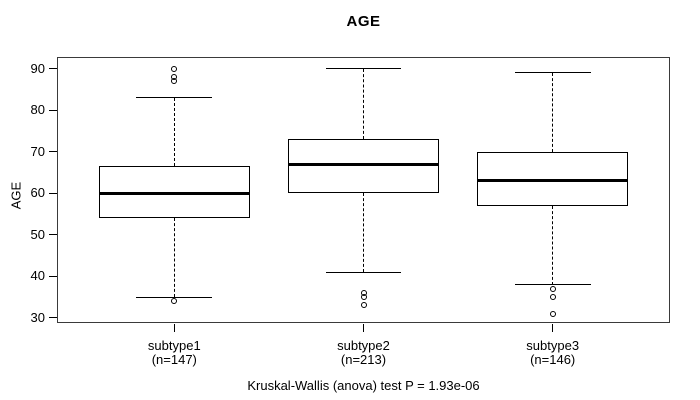  Describe the element at coordinates (37, 68) in the screenshot. I see `y-tick-label: 90` at that location.